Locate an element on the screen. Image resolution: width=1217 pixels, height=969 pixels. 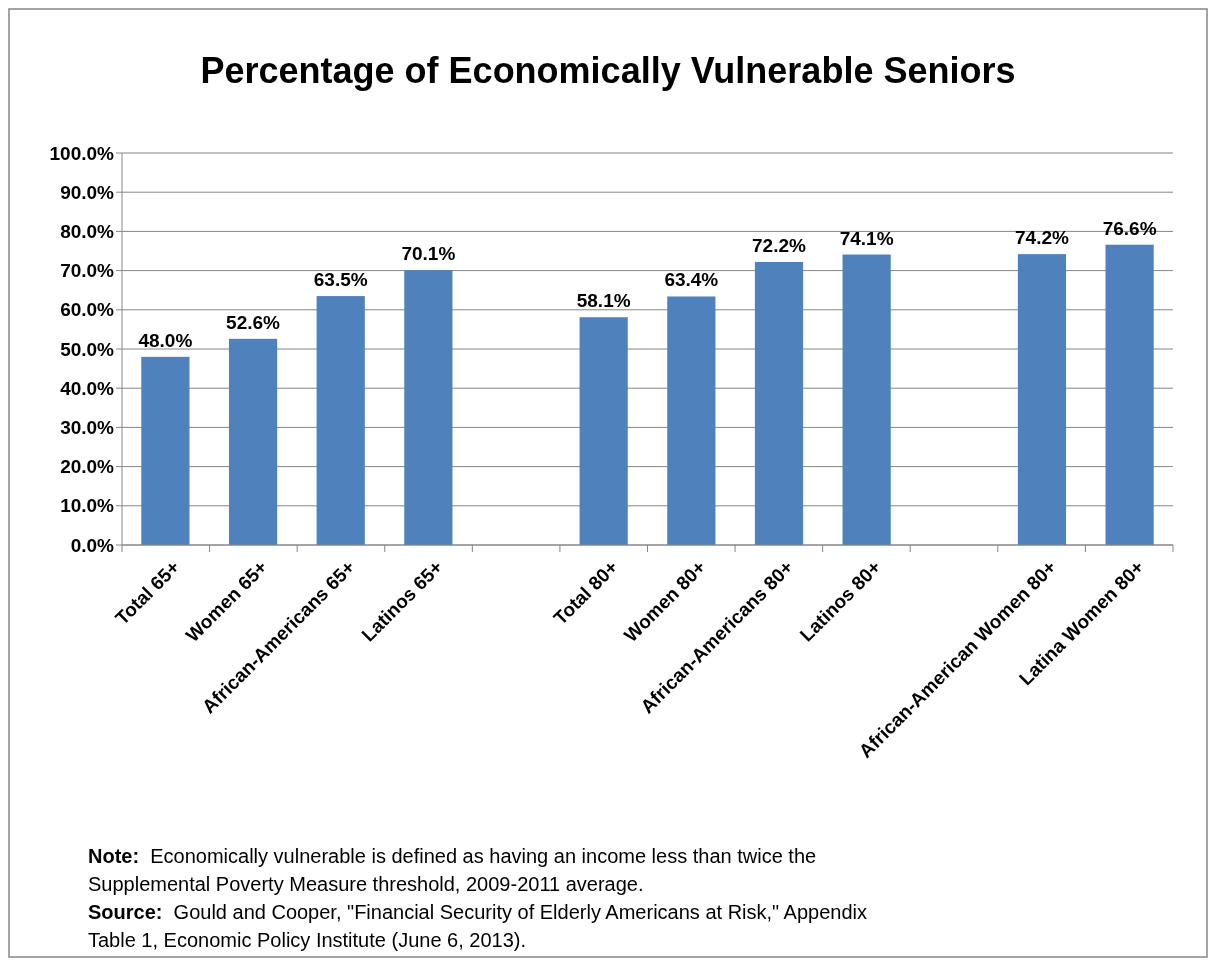
data-label: 76.6% is located at coordinates (1129, 228).